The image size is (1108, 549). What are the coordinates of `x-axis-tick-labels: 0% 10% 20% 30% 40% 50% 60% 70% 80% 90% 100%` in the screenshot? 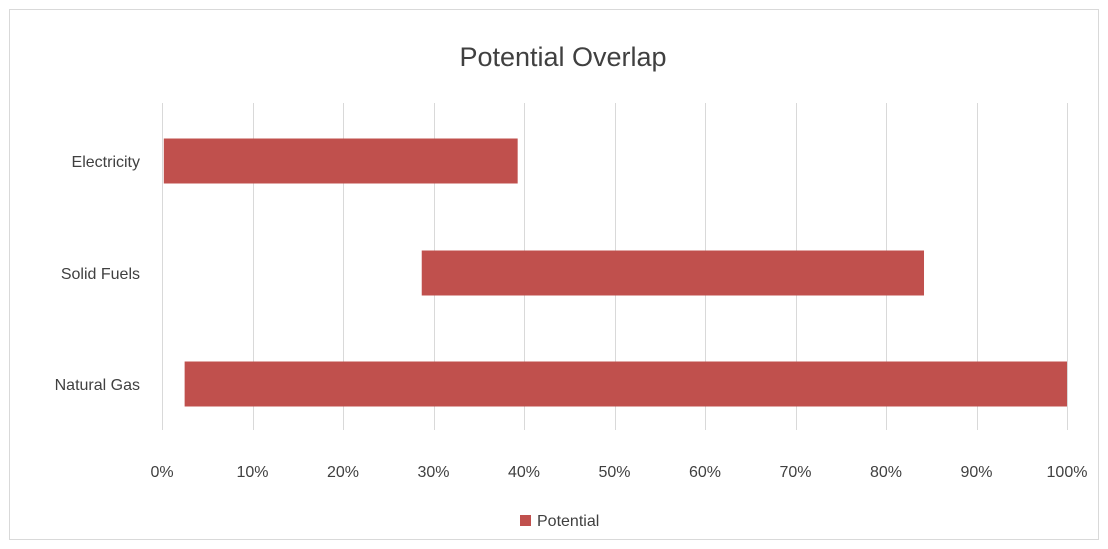 It's located at (618, 472).